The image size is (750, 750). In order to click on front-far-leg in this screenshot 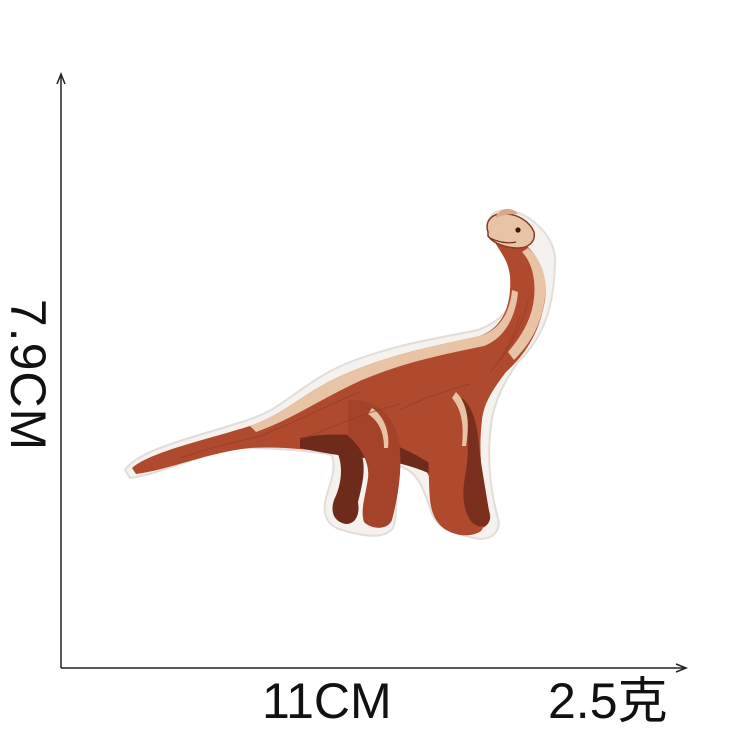, I will do `click(473, 462)`.